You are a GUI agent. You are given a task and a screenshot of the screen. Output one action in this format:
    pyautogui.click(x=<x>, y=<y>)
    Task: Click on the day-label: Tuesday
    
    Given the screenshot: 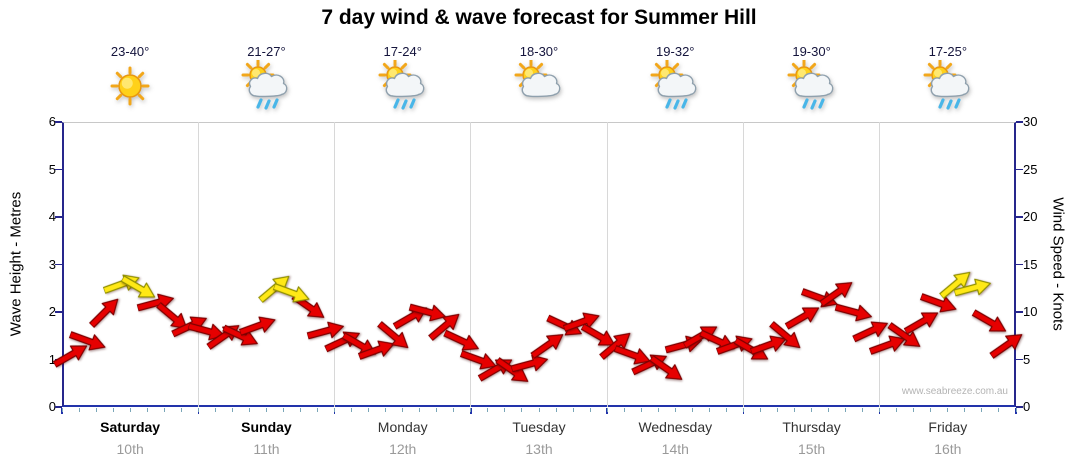 What is the action you would take?
    pyautogui.click(x=539, y=427)
    